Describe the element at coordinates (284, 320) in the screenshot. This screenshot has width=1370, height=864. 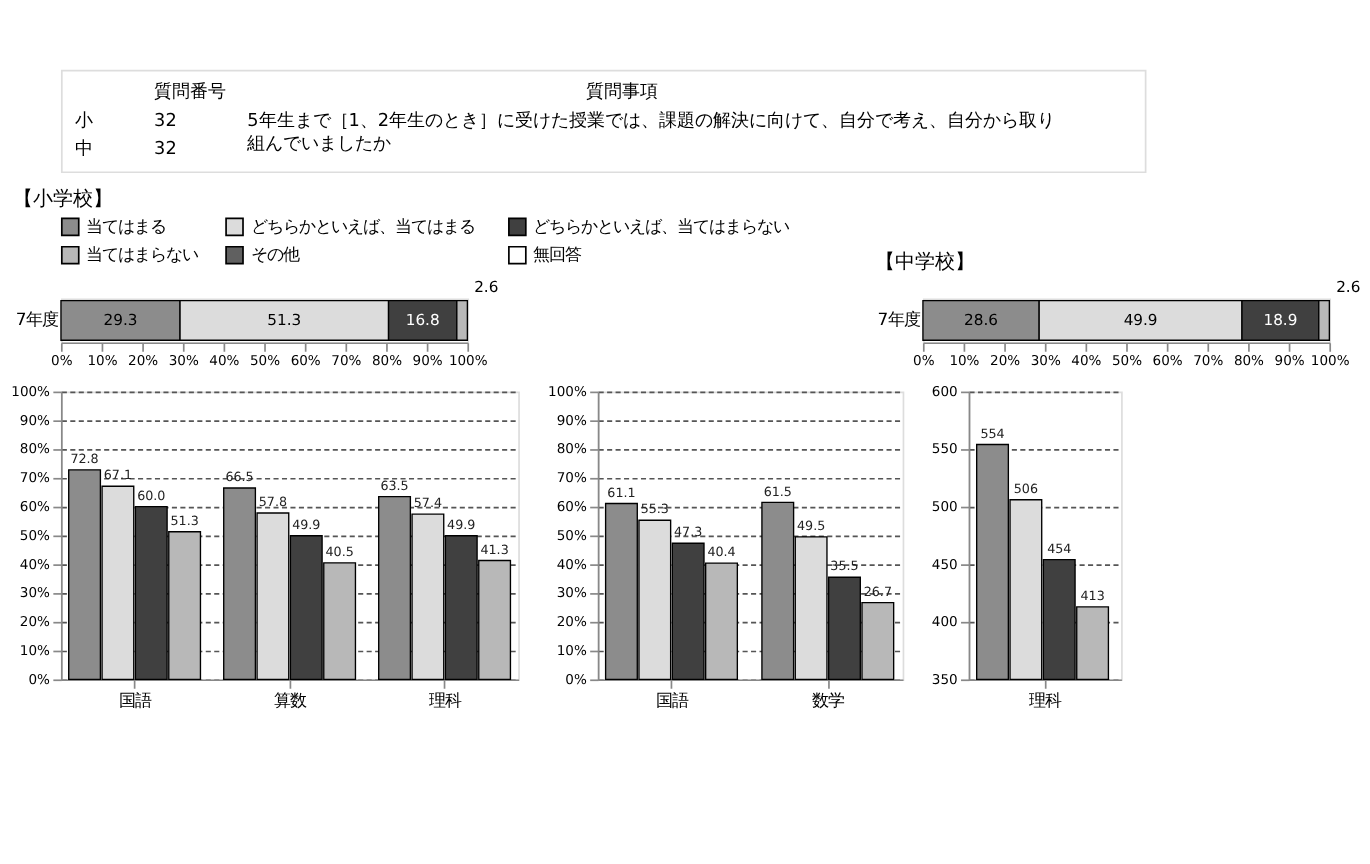
I see `data-label: 51.3` at that location.